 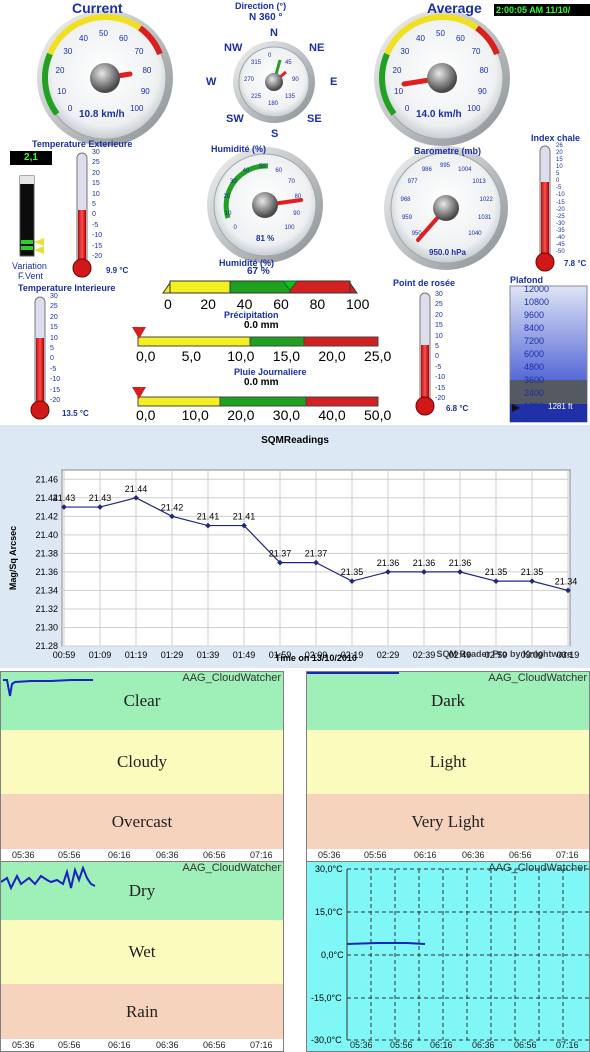 What do you see at coordinates (329, 912) in the screenshot?
I see `y-tick: 15,0°C` at bounding box center [329, 912].